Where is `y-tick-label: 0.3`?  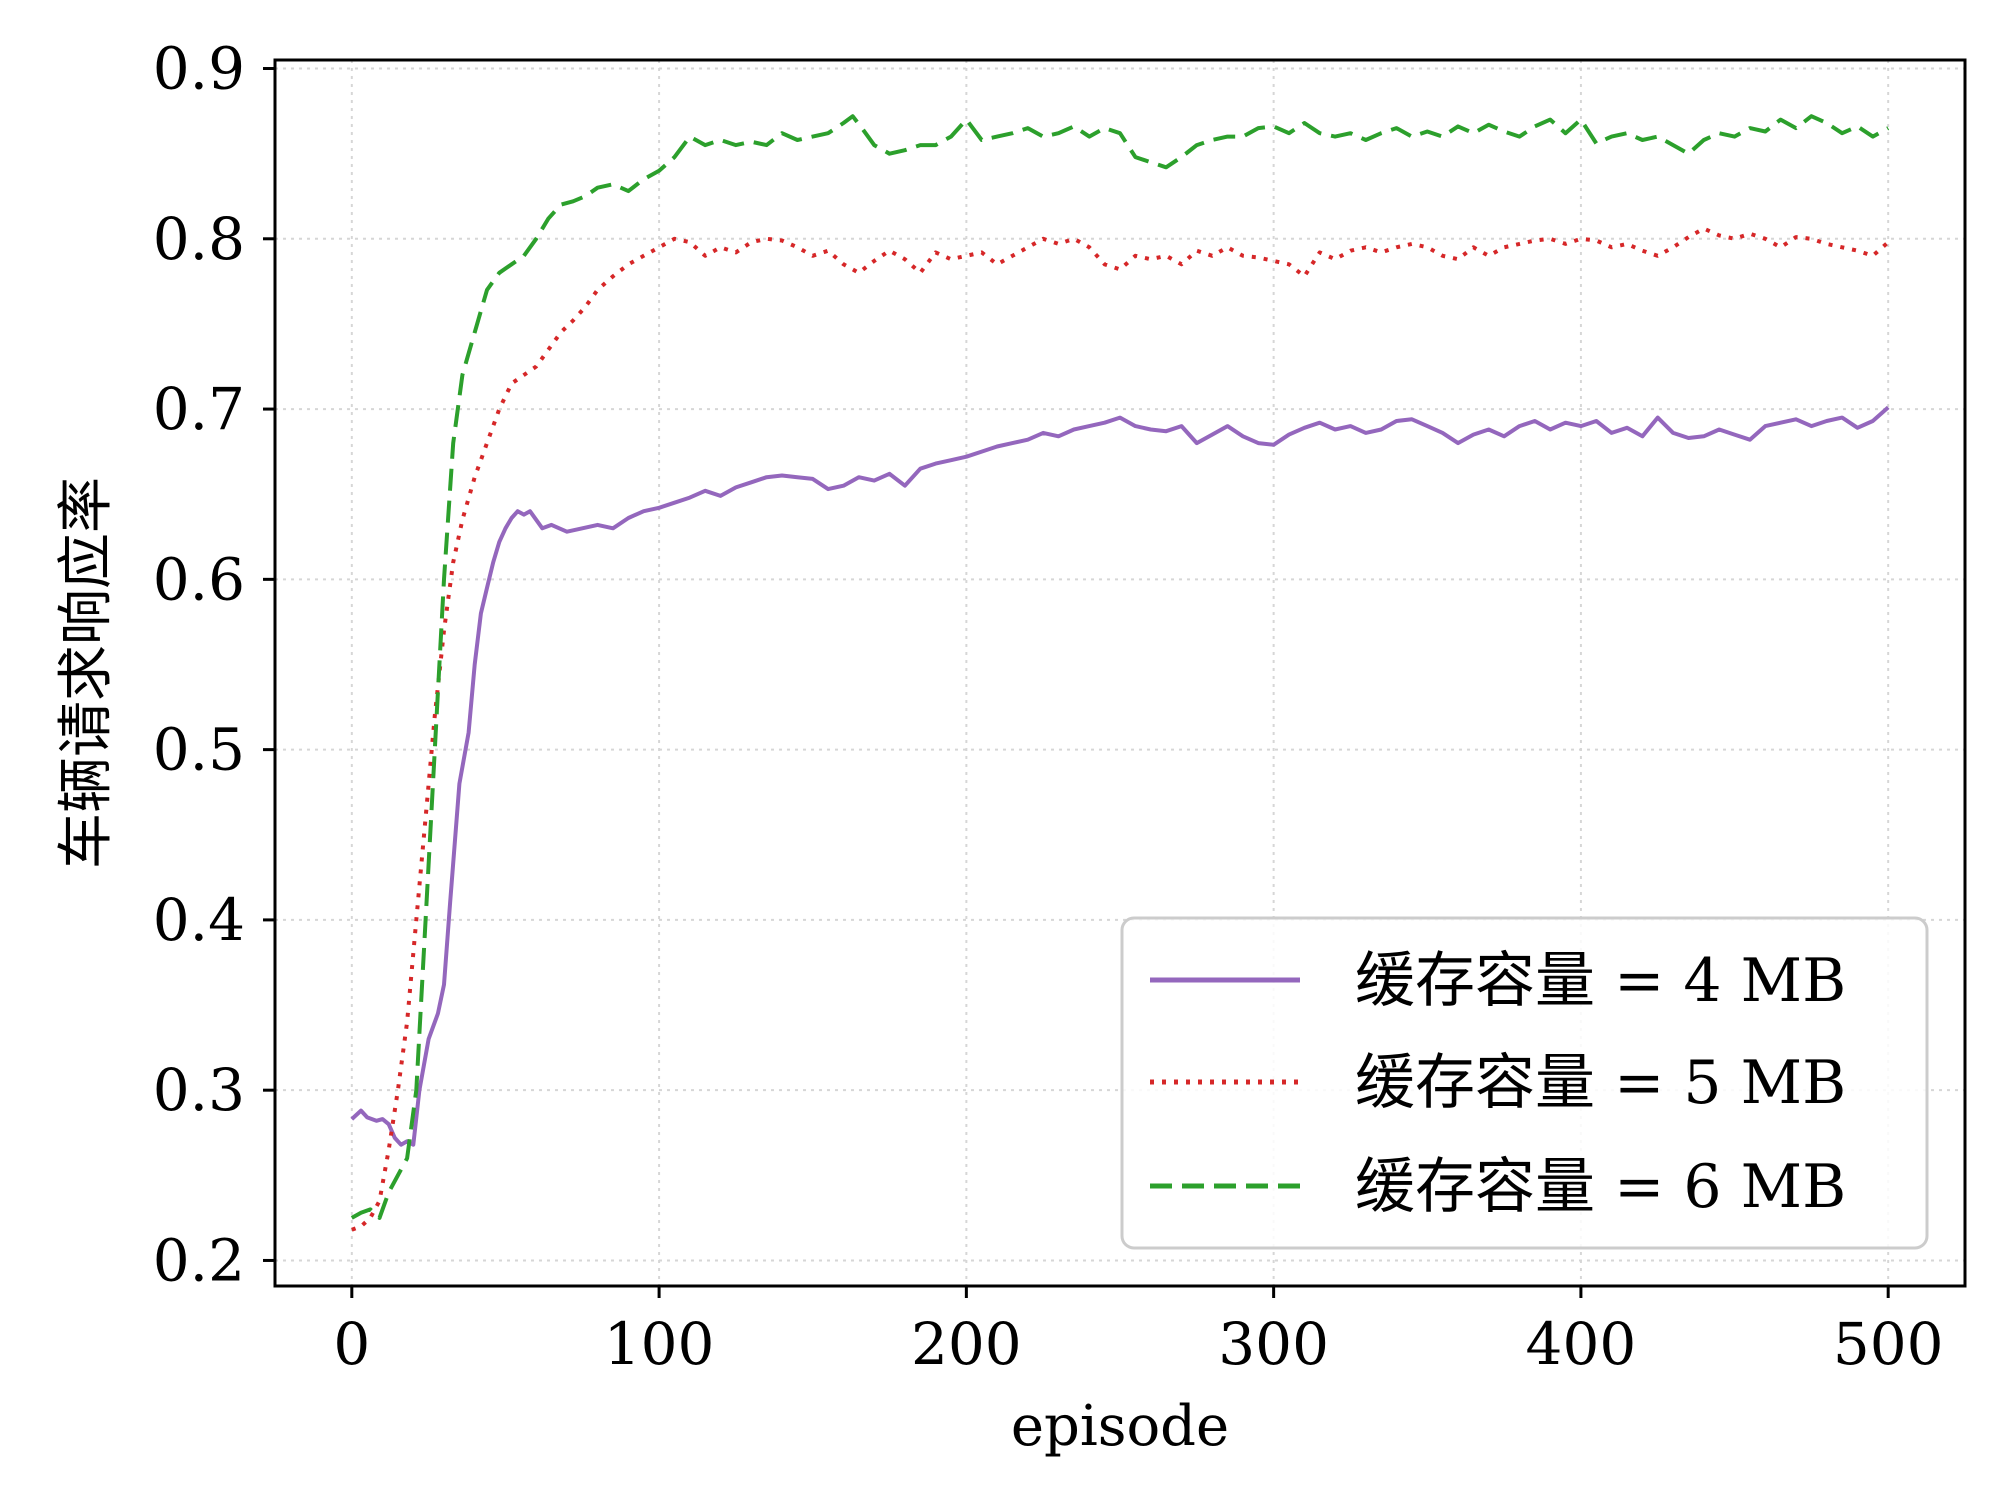 y-tick-label: 0.3 is located at coordinates (199, 1090).